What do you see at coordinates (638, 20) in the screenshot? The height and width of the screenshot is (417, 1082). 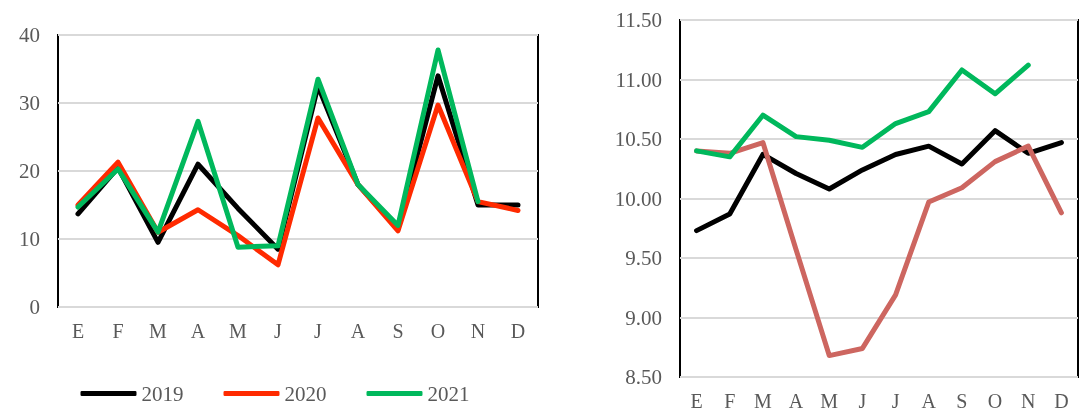 I see `y-tick-label: 11.50` at bounding box center [638, 20].